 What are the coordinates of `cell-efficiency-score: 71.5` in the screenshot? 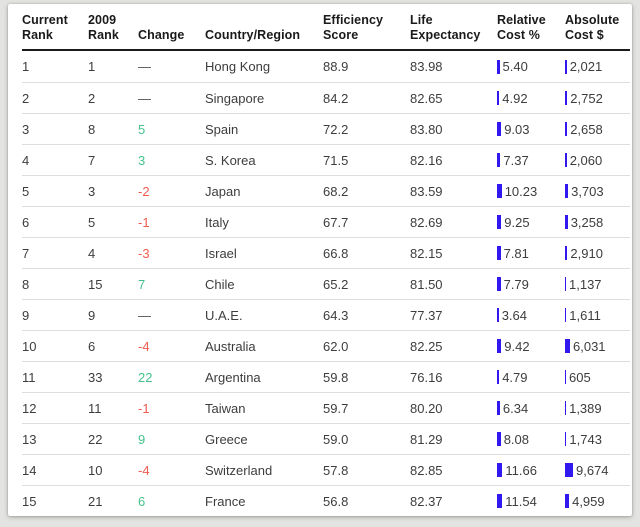 It's located at (336, 160).